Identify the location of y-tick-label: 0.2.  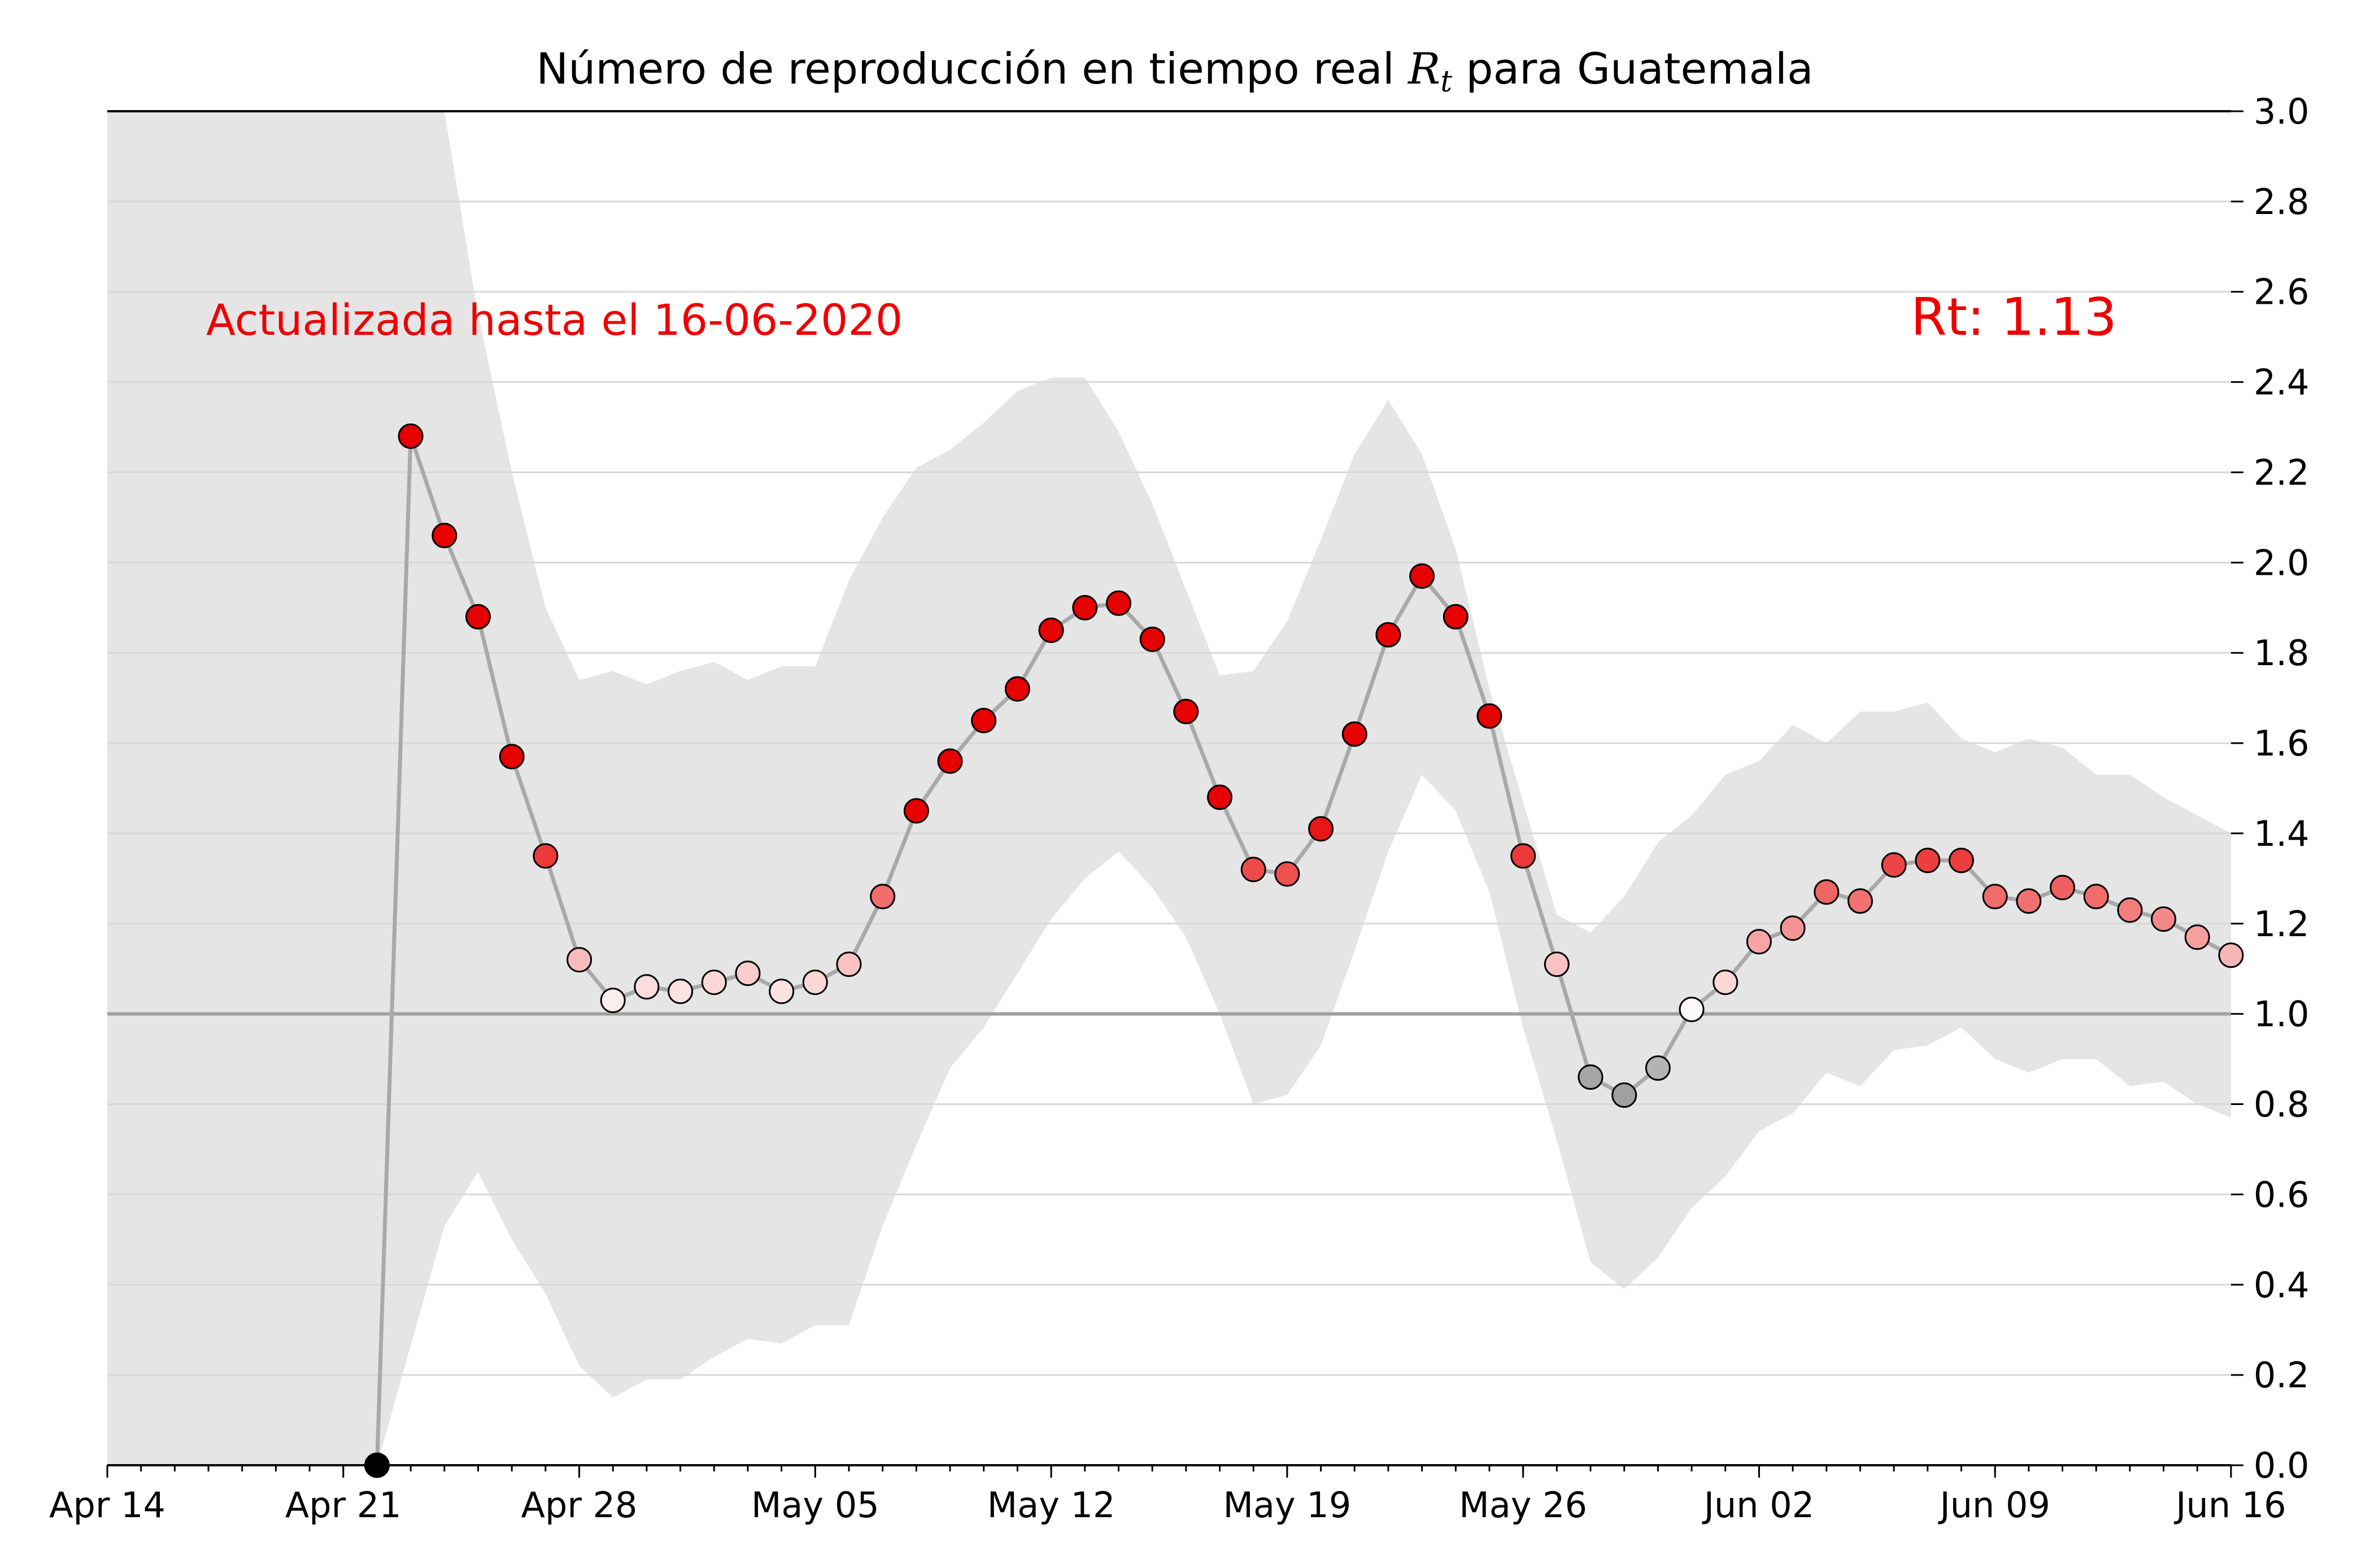
(2282, 1375).